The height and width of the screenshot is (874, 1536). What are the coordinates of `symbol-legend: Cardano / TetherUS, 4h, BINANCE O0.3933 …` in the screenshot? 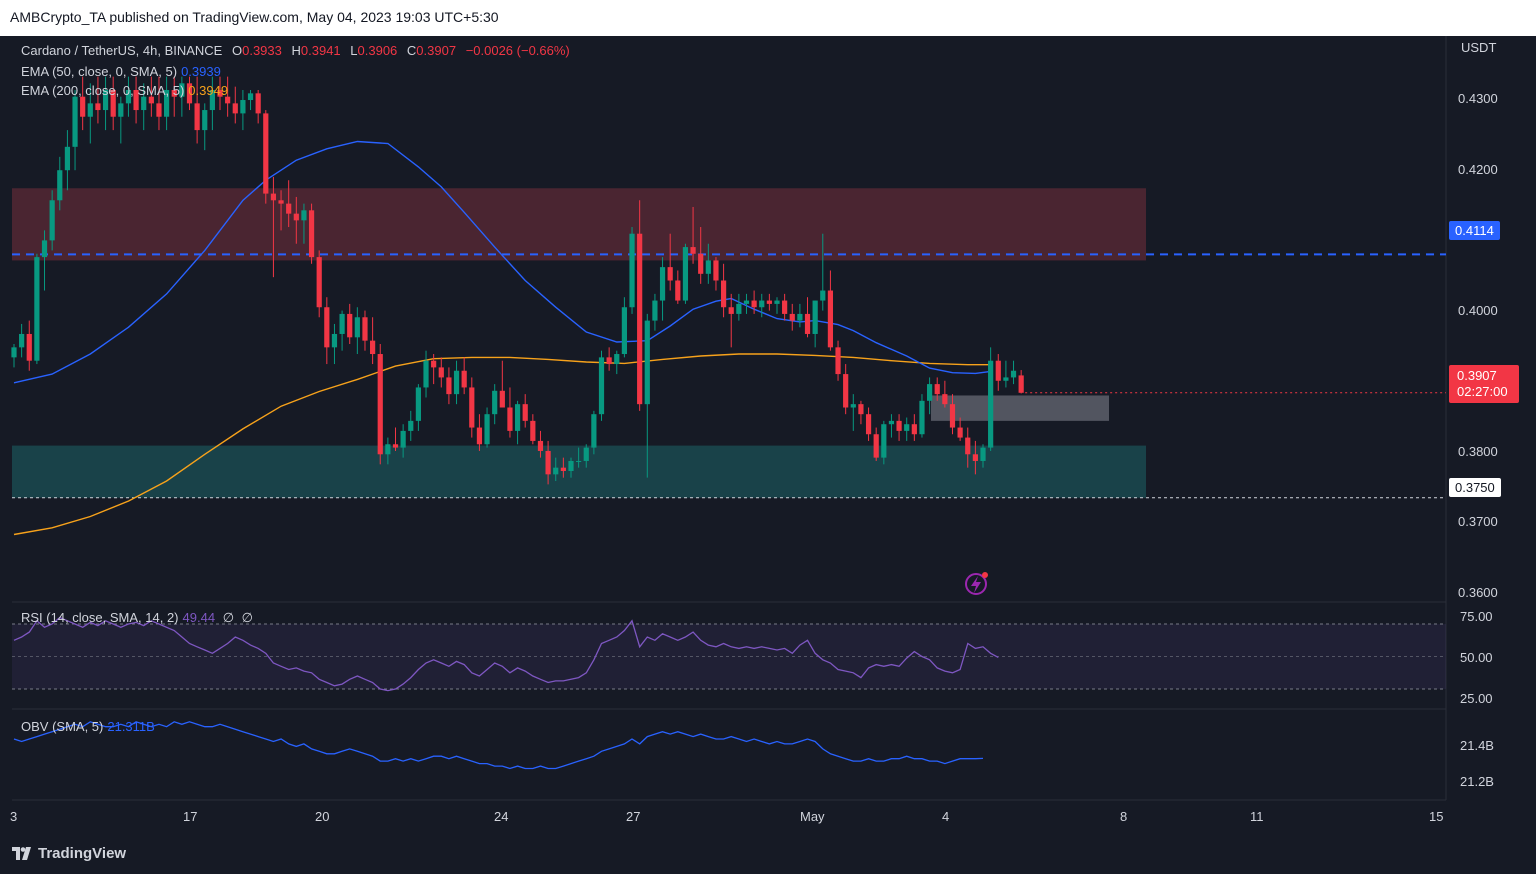 It's located at (295, 50).